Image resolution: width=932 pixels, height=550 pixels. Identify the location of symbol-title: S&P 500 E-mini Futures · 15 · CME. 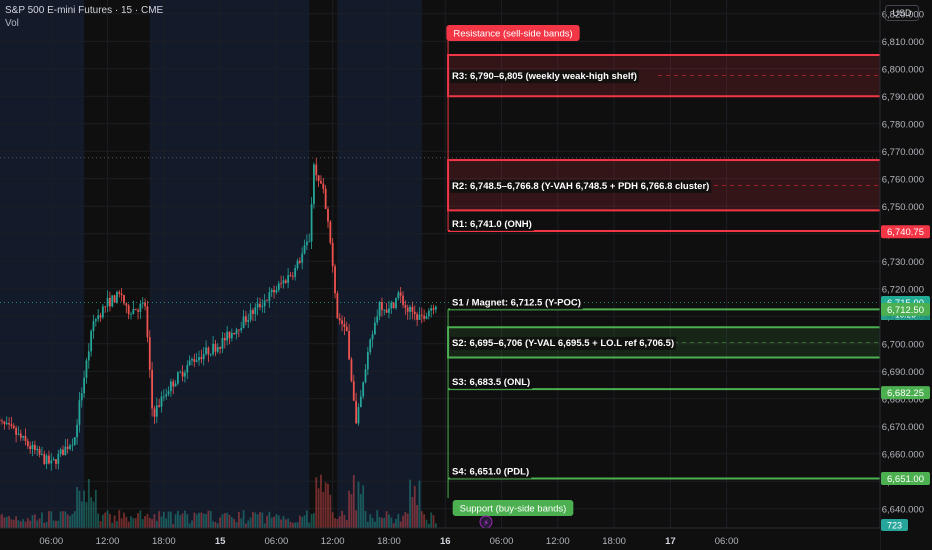
(84, 10).